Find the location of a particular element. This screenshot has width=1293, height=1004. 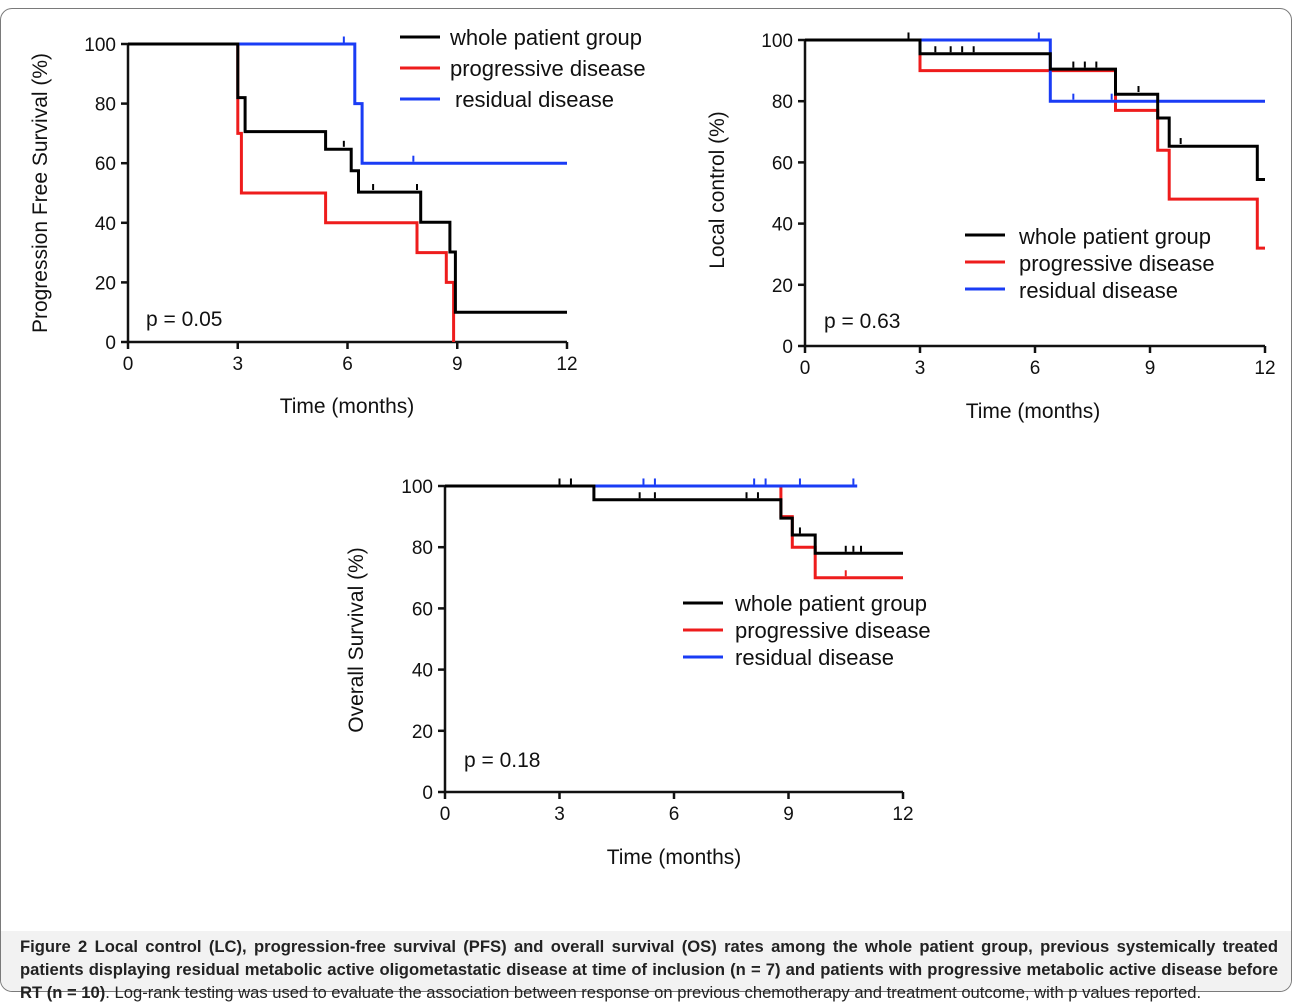

y-axis-title: Overall Survival (%) is located at coordinates (356, 640).